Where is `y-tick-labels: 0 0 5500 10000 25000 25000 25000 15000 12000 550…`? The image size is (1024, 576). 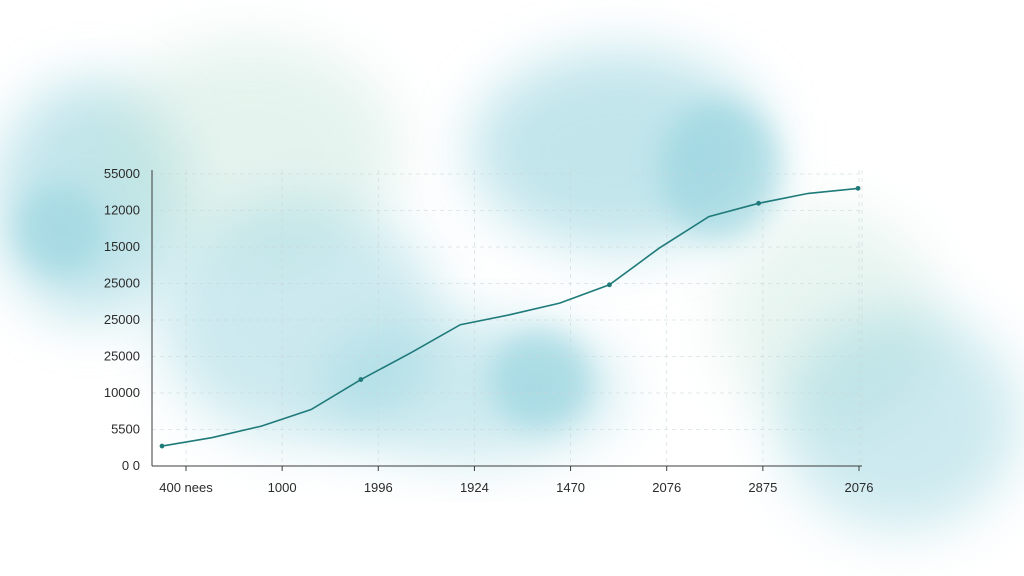
y-tick-labels: 0 0 5500 10000 25000 25000 25000 15000 12000 550… is located at coordinates (122, 319).